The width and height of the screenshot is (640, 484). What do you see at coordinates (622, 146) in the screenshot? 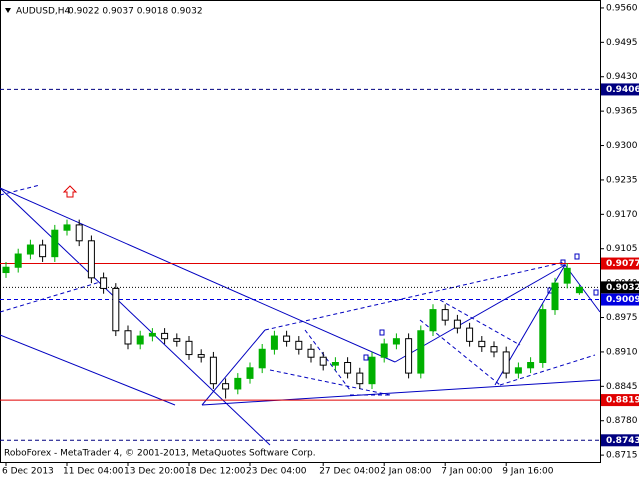
I see `y-tick-label: 0.9300` at bounding box center [622, 146].